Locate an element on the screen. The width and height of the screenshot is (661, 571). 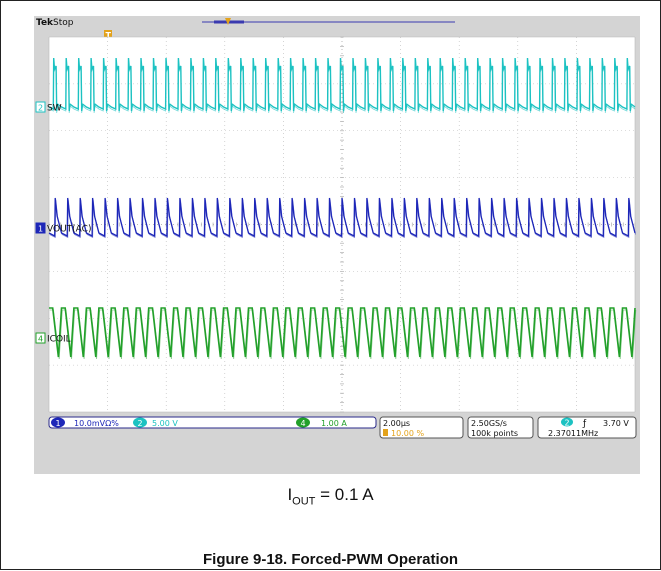
trigger-marker-icon is located at coordinates (108, 34).